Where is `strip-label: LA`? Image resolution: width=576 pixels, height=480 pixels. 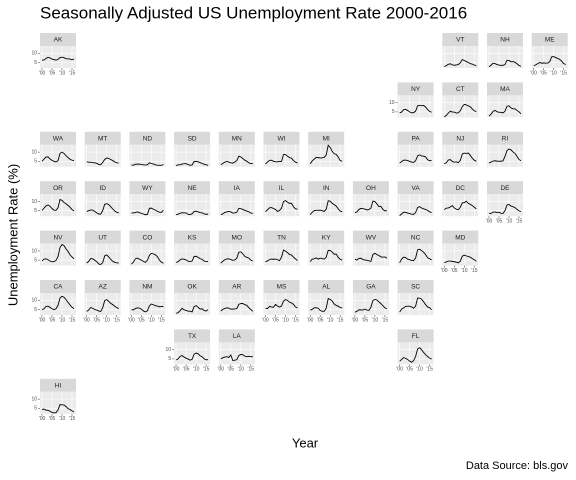
strip-label: LA is located at coordinates (237, 336).